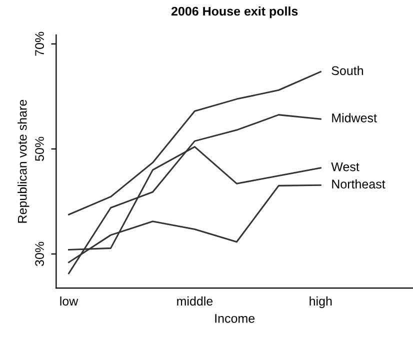  I want to click on x-tick-label: high, so click(321, 302).